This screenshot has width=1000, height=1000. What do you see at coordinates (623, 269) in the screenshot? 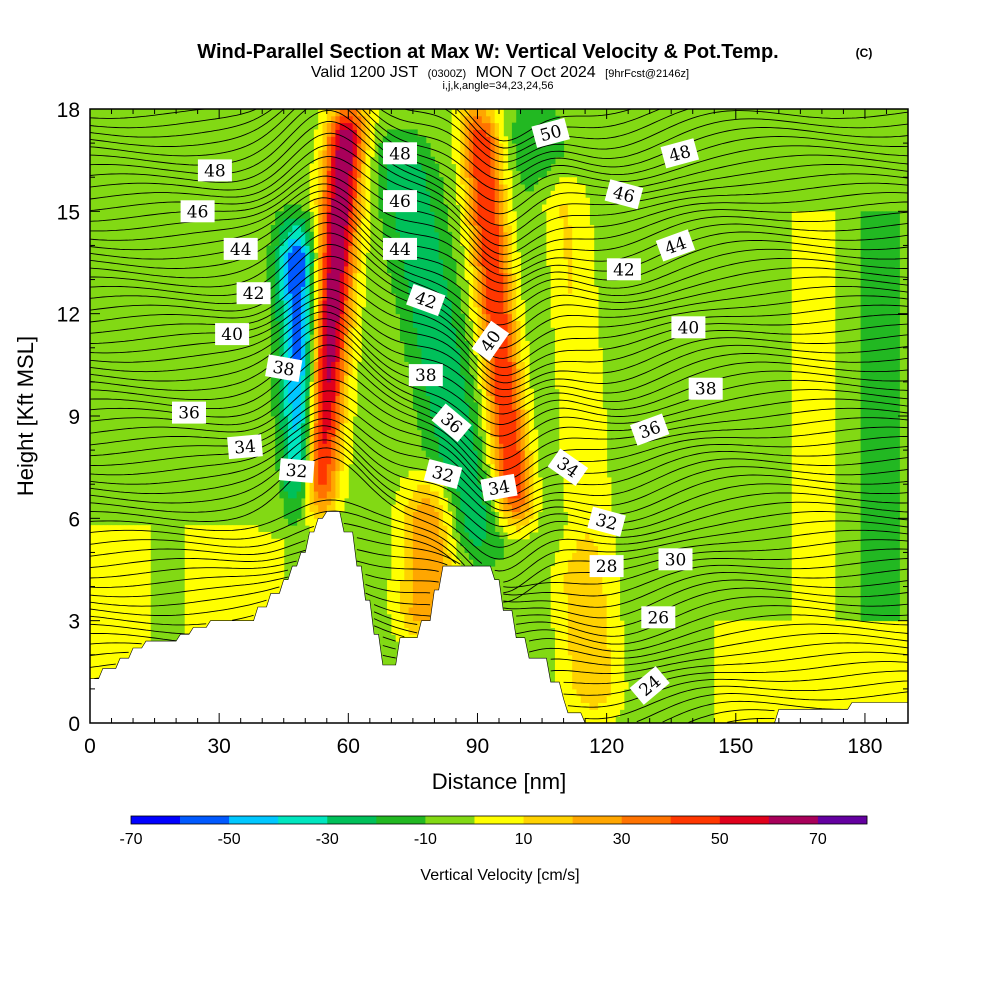
I see `contour-label: 42` at bounding box center [623, 269].